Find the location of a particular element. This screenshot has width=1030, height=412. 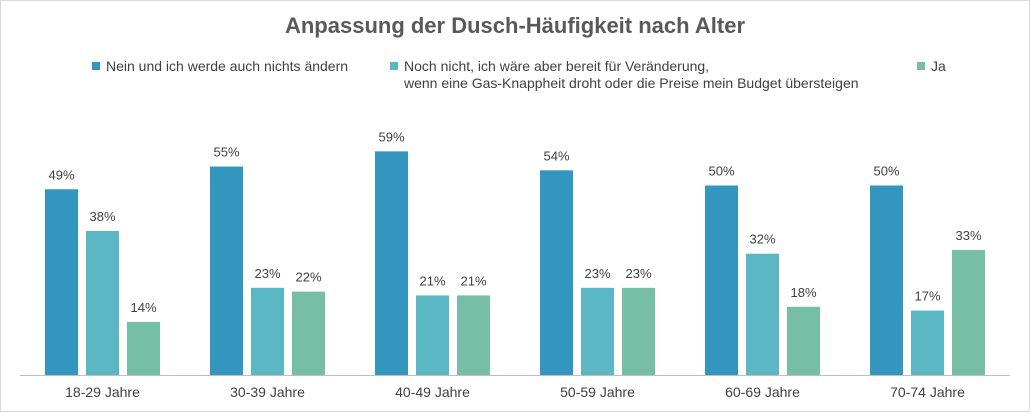

x-tick-label: 40-49 Jahre is located at coordinates (432, 392).